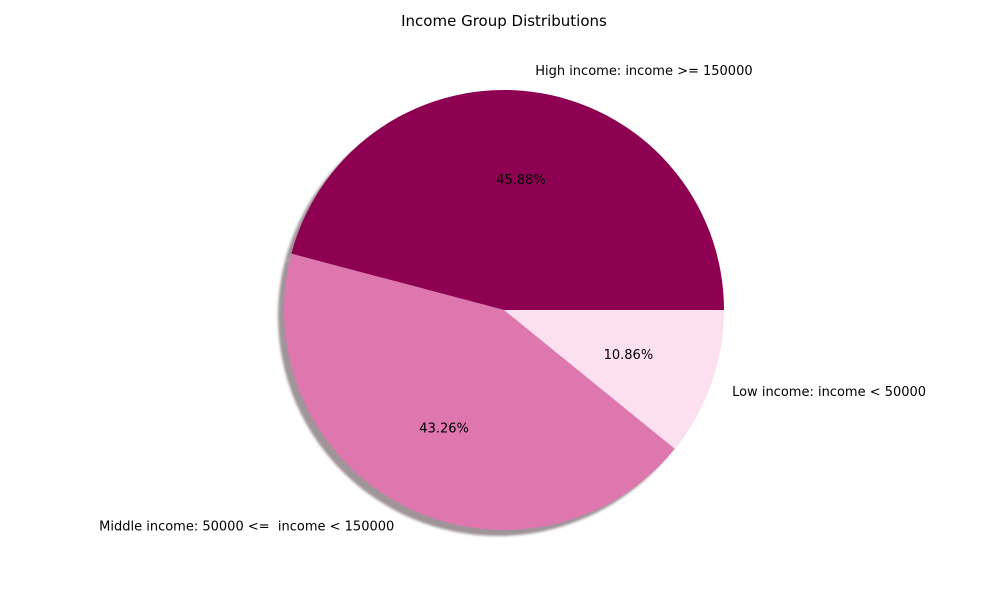  Describe the element at coordinates (521, 180) in the screenshot. I see `high-income-percent-label: 45.88%` at that location.